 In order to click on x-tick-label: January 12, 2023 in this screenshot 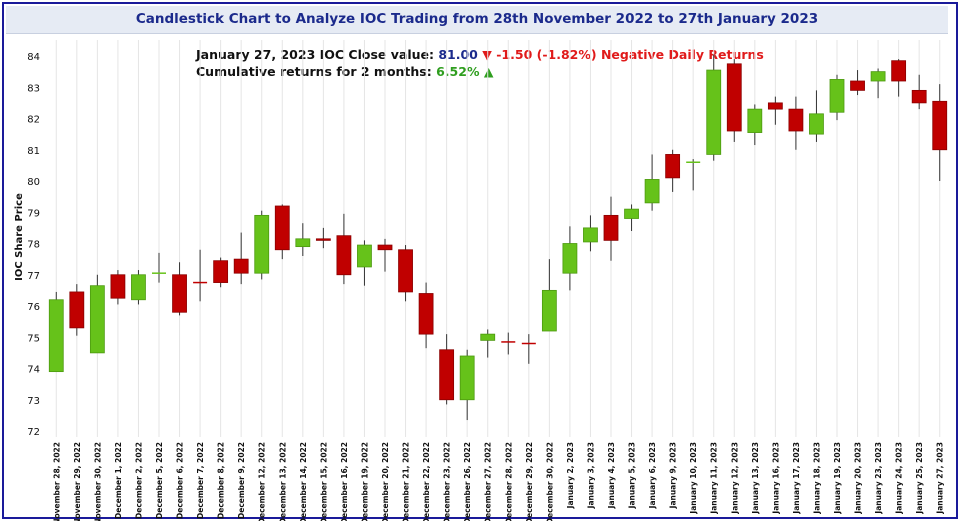, I will do `click(734, 478)`.